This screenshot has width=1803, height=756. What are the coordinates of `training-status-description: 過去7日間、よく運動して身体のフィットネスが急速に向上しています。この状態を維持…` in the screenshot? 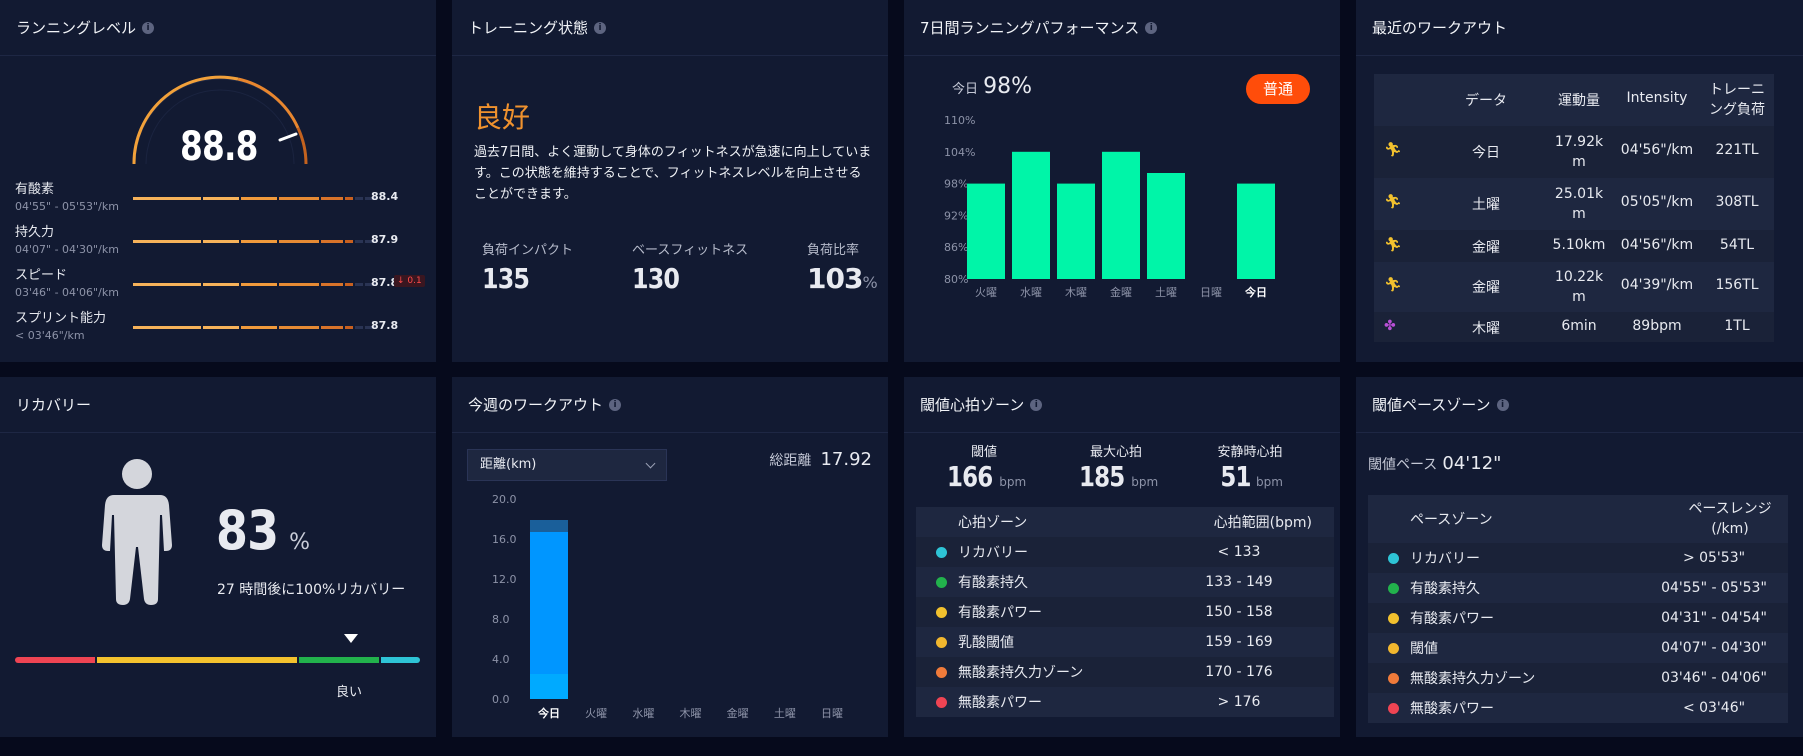 It's located at (673, 173).